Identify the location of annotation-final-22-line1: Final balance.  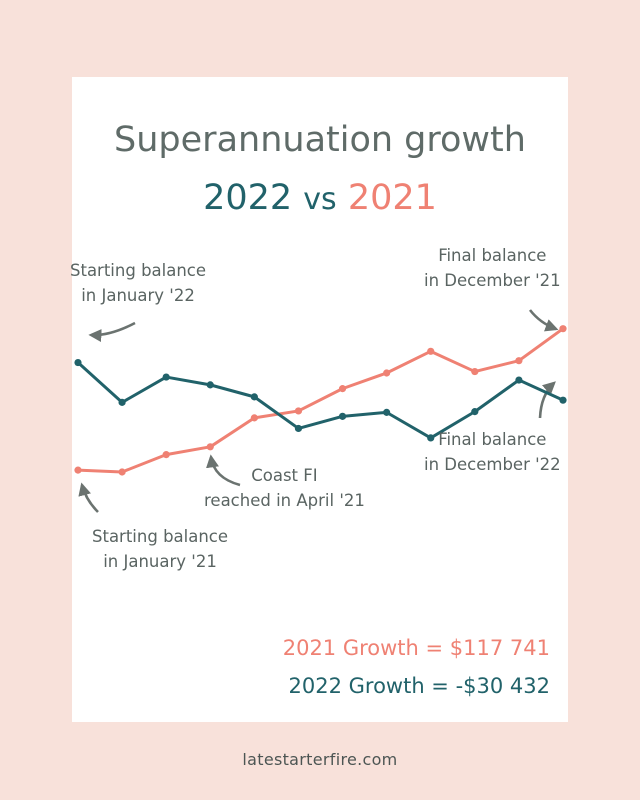
(492, 439).